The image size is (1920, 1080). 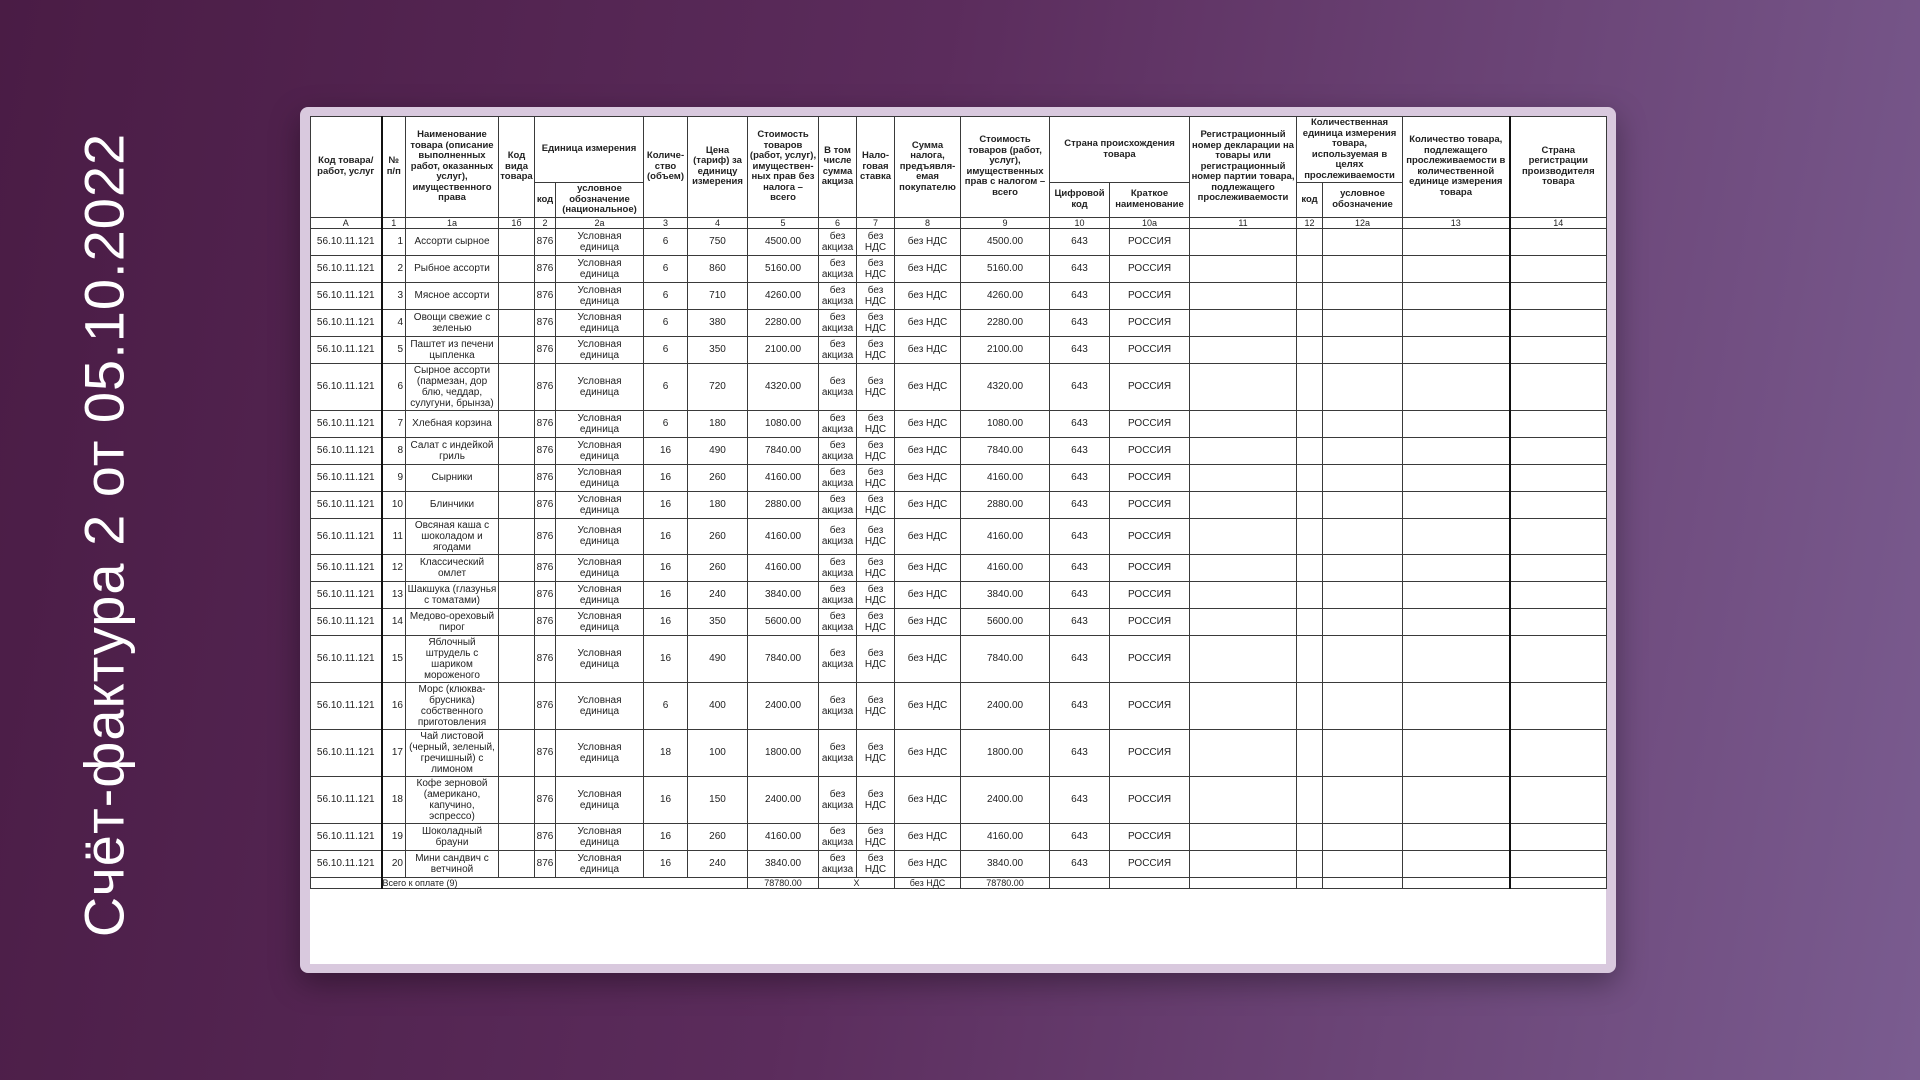 I want to click on column-number: 8, so click(x=928, y=222).